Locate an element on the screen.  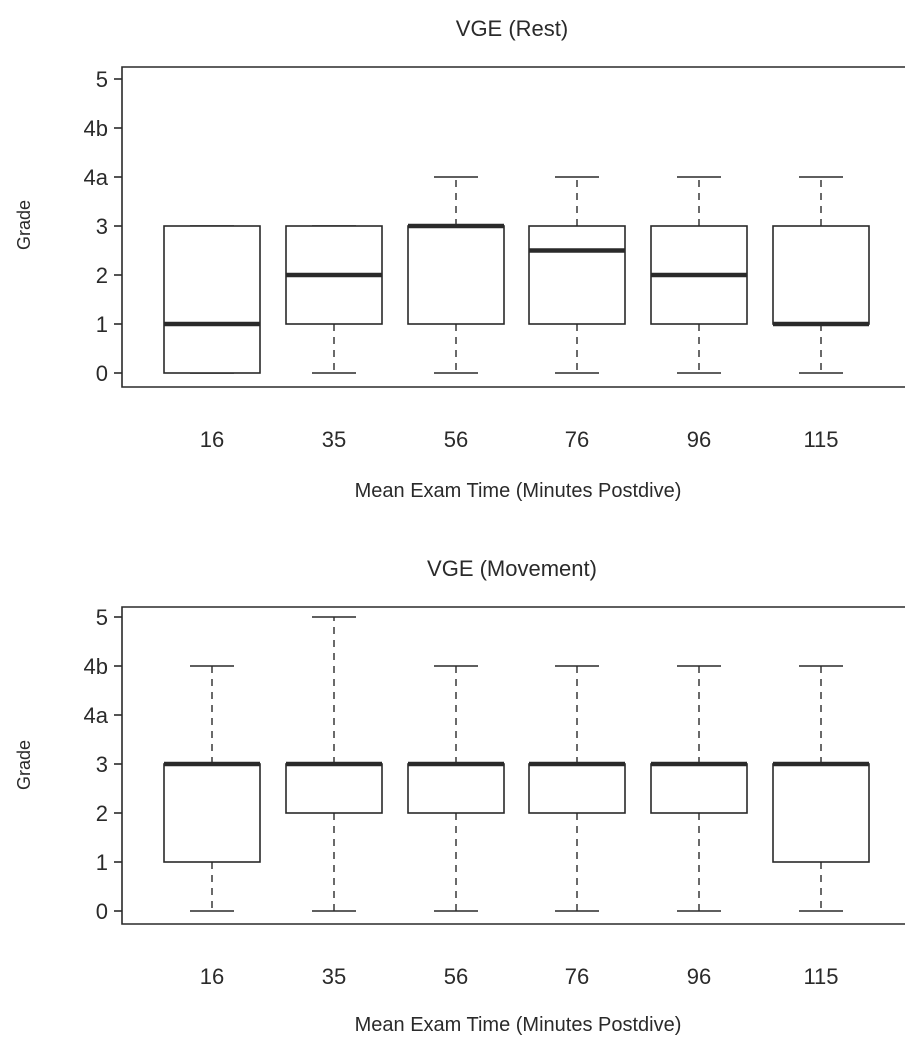
chart-title: VGE (Movement) is located at coordinates (512, 568).